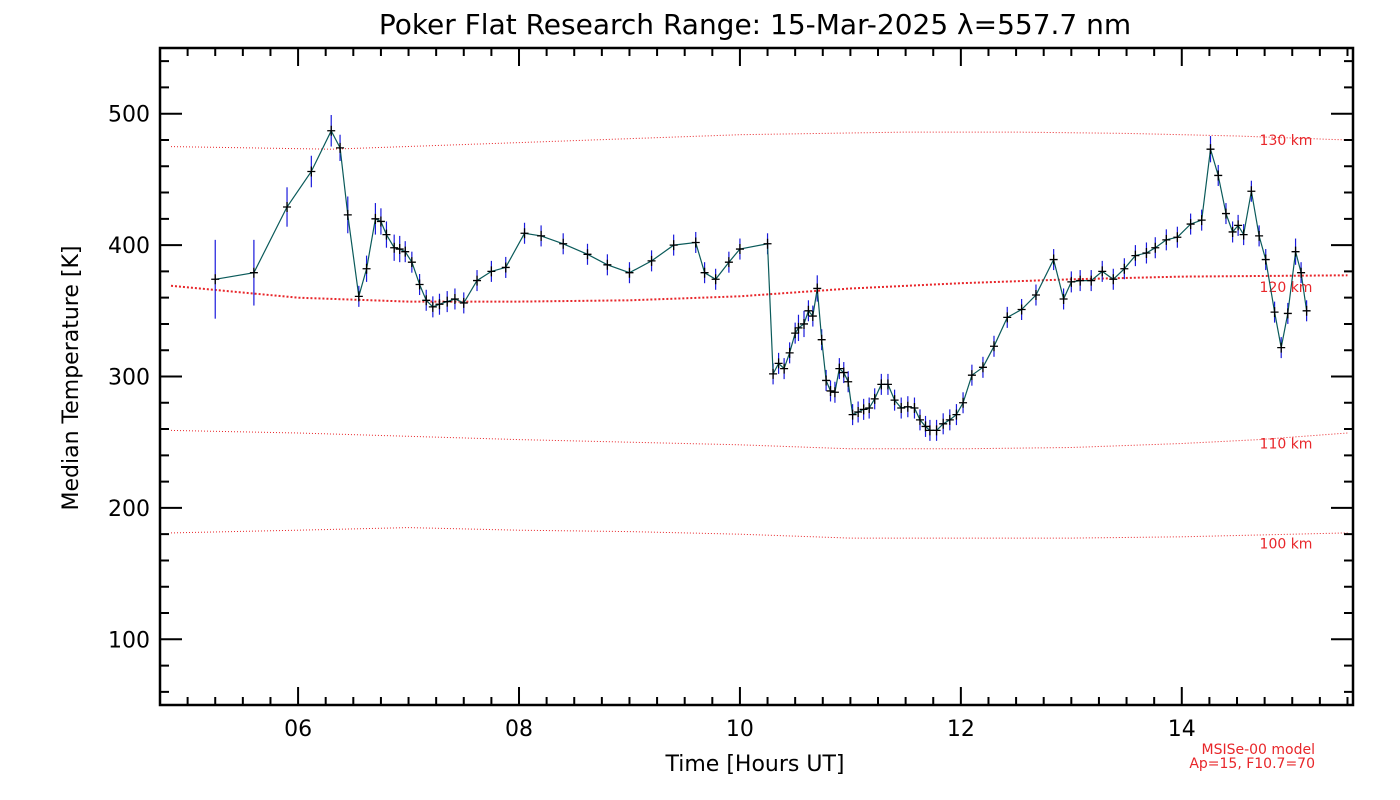 The height and width of the screenshot is (800, 1400). What do you see at coordinates (755, 764) in the screenshot?
I see `x-axis-label: Time [Hours UT]` at bounding box center [755, 764].